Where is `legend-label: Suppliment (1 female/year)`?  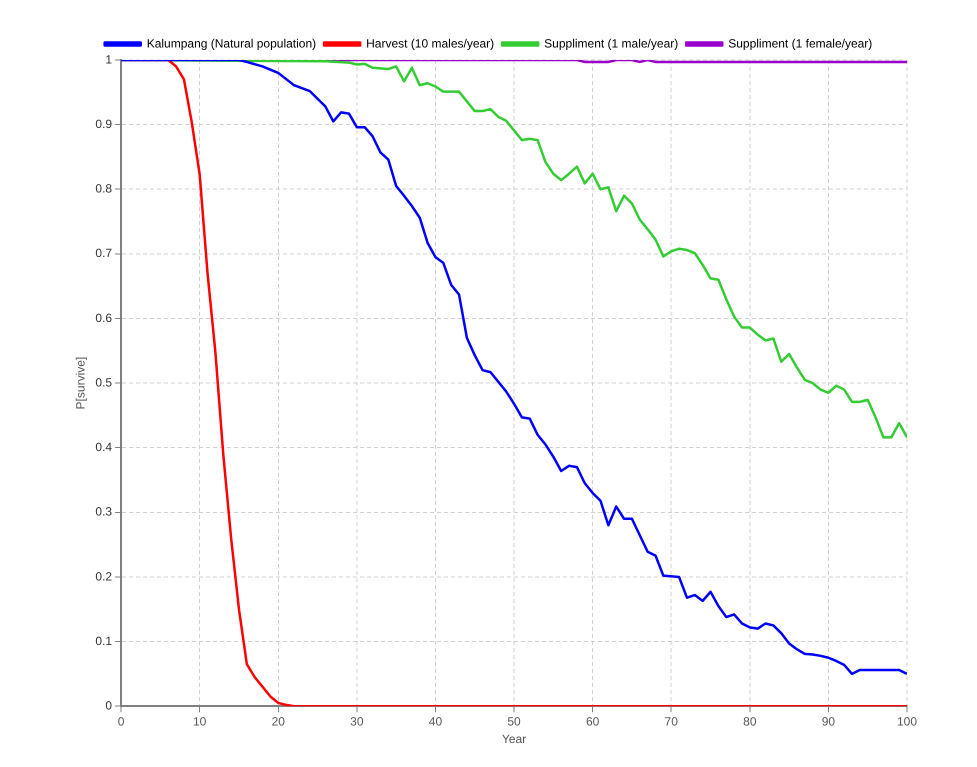
legend-label: Suppliment (1 female/year) is located at coordinates (800, 43).